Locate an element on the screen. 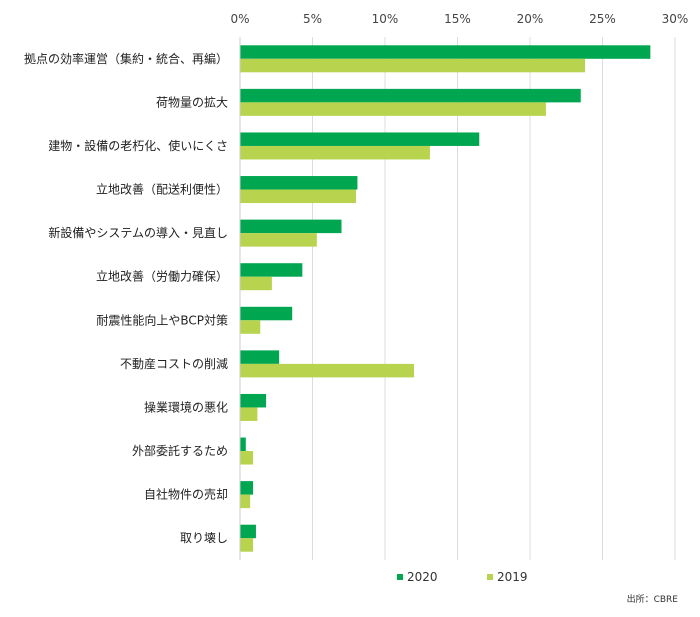 The width and height of the screenshot is (700, 617). x-tick-label: 15% is located at coordinates (457, 19).